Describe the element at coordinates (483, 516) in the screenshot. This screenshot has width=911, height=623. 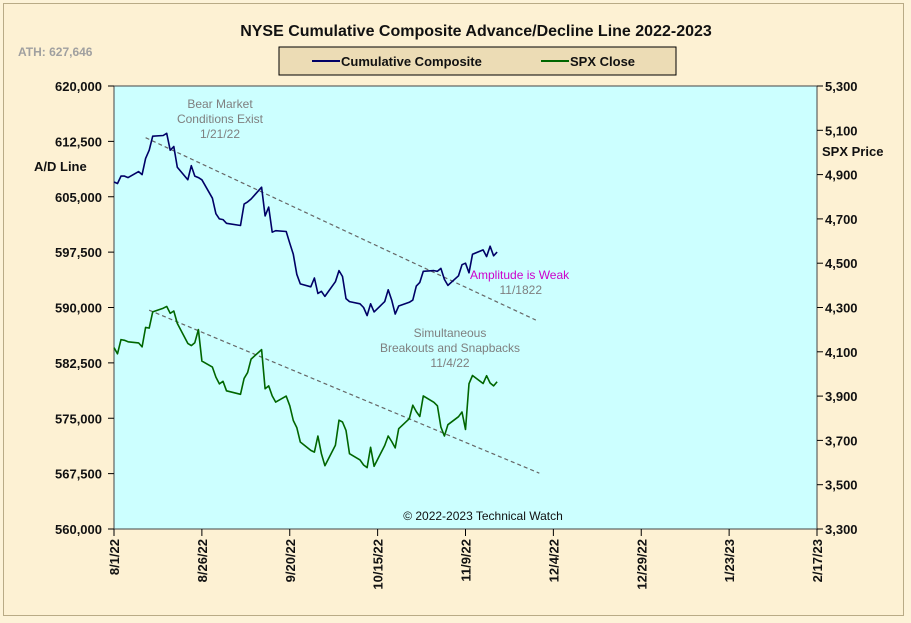
I see `copyright-text: © 2022-2023 Technical Watch` at that location.